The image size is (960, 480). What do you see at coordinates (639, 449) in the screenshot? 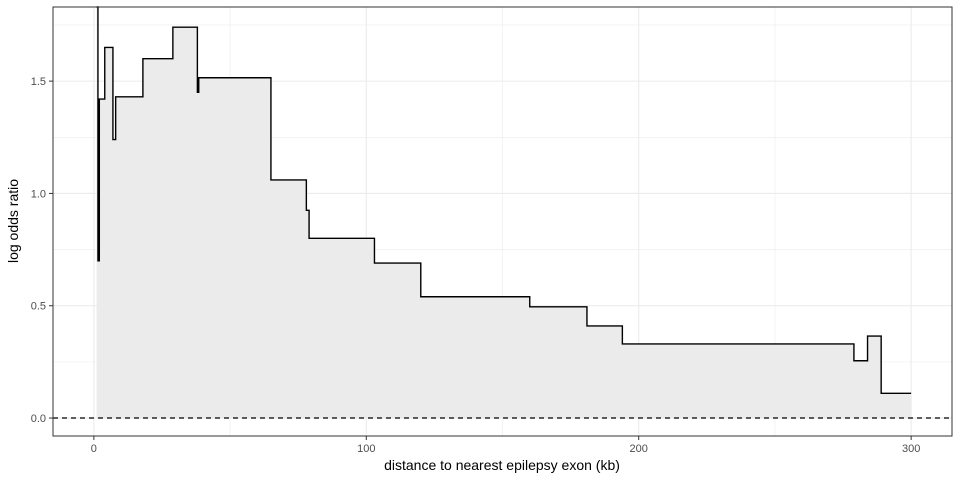
I see `x-tick-label: 200` at bounding box center [639, 449].